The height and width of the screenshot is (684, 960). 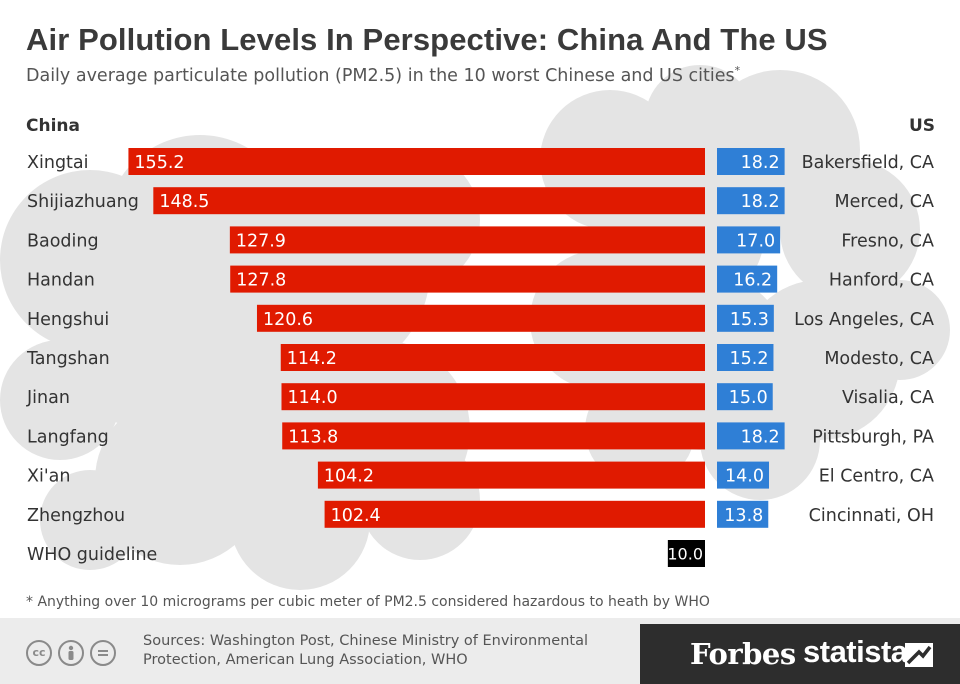 I want to click on us-value-label: 15.0, so click(x=748, y=398).